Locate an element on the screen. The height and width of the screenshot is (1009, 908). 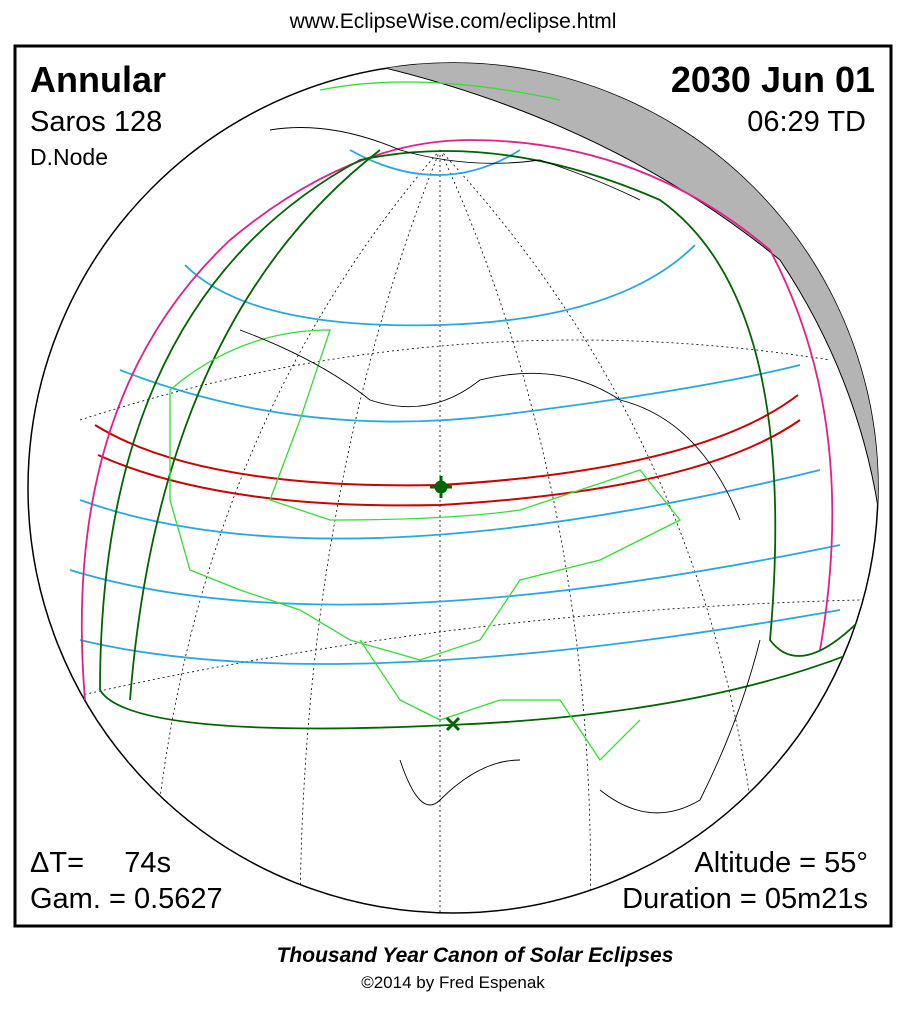
node: D.Node is located at coordinates (69, 157).